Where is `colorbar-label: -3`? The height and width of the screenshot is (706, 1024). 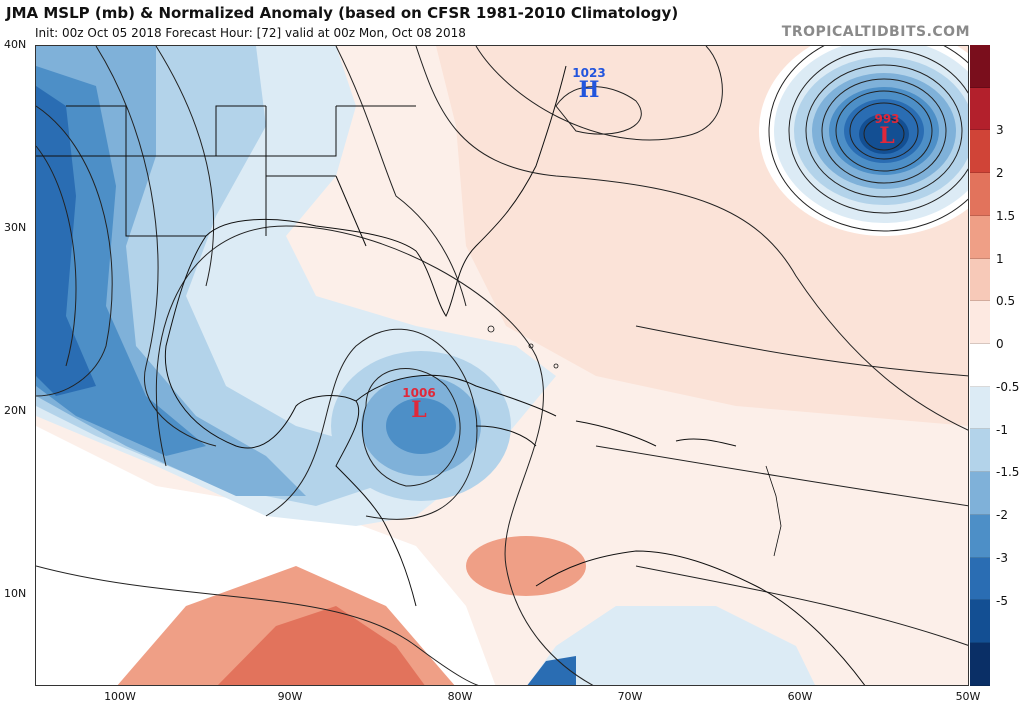
colorbar-label: -3 is located at coordinates (1002, 557).